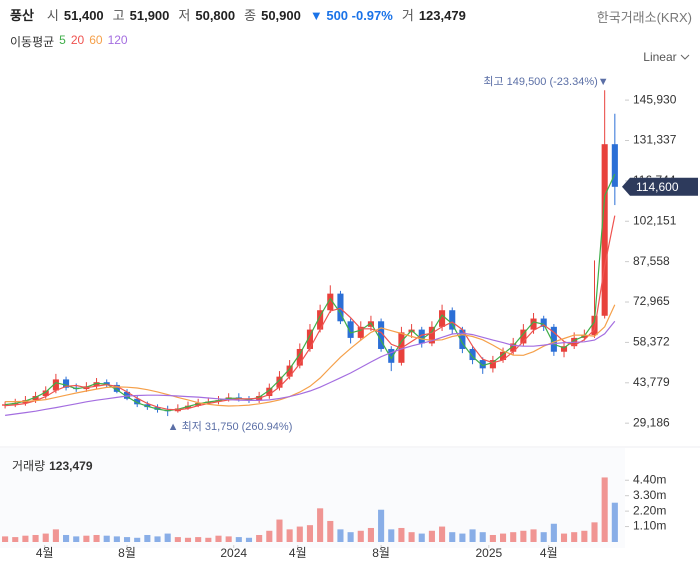 This screenshot has width=700, height=561. What do you see at coordinates (118, 15) in the screenshot?
I see `quote-key: 고` at bounding box center [118, 15].